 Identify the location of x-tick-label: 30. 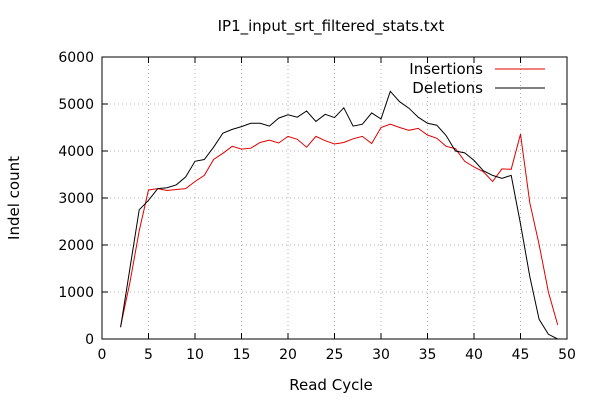
(381, 355).